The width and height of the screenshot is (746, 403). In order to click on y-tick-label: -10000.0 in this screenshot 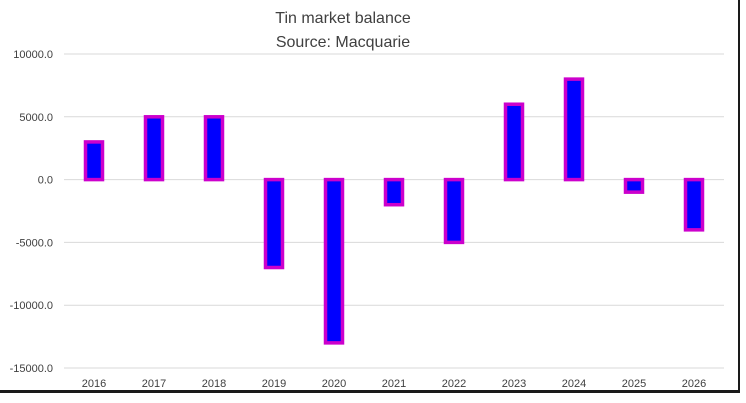, I will do `click(31, 306)`.